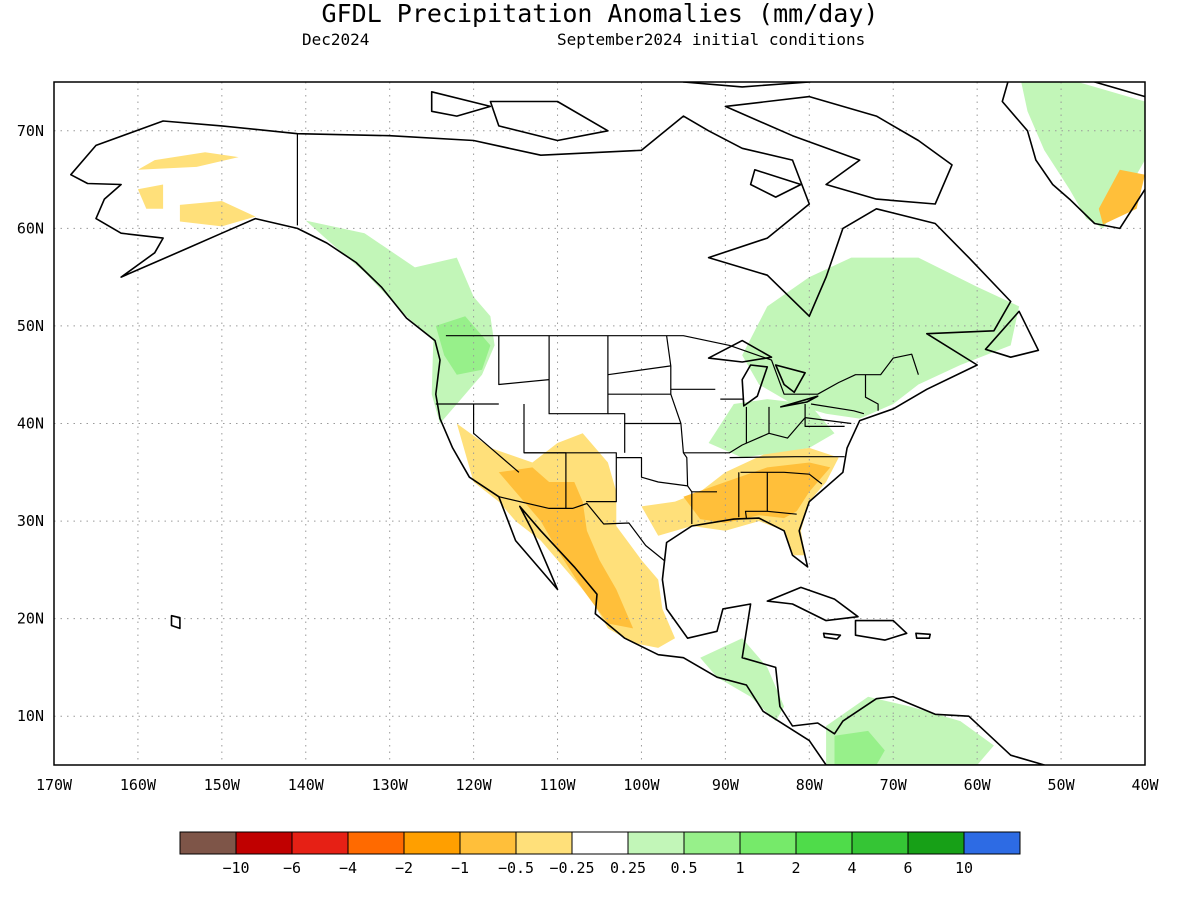 The image size is (1200, 900). I want to click on anomaly-east-canada-wet, so click(881, 338).